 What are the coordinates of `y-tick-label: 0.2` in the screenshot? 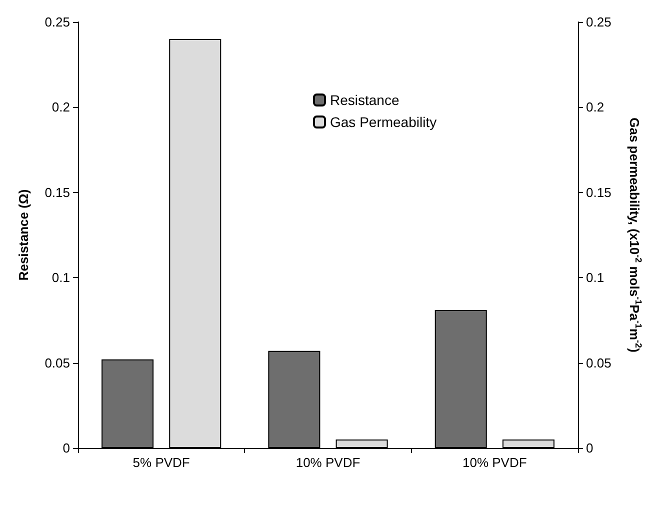 It's located at (61, 107).